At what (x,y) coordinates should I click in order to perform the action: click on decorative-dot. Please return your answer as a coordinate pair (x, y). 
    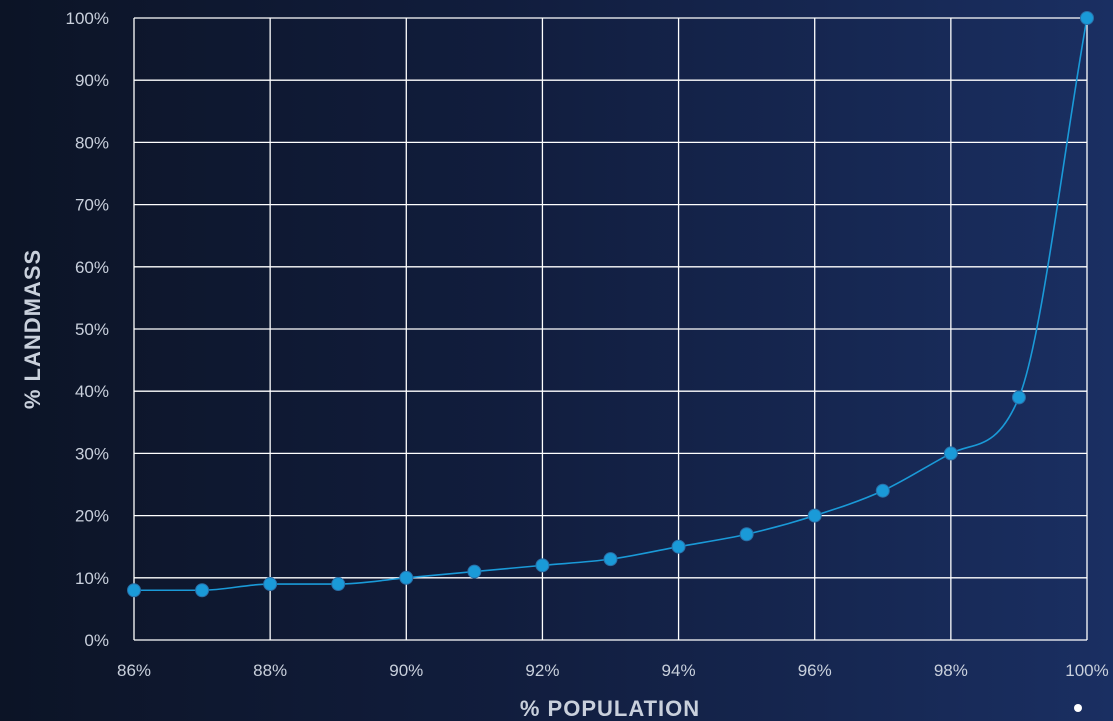
    Looking at the image, I should click on (1078, 708).